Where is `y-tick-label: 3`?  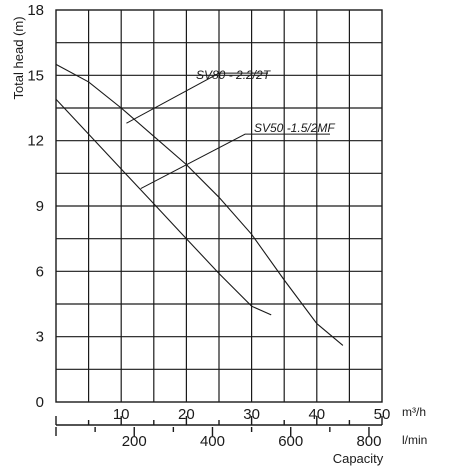
y-tick-label: 3 is located at coordinates (40, 337).